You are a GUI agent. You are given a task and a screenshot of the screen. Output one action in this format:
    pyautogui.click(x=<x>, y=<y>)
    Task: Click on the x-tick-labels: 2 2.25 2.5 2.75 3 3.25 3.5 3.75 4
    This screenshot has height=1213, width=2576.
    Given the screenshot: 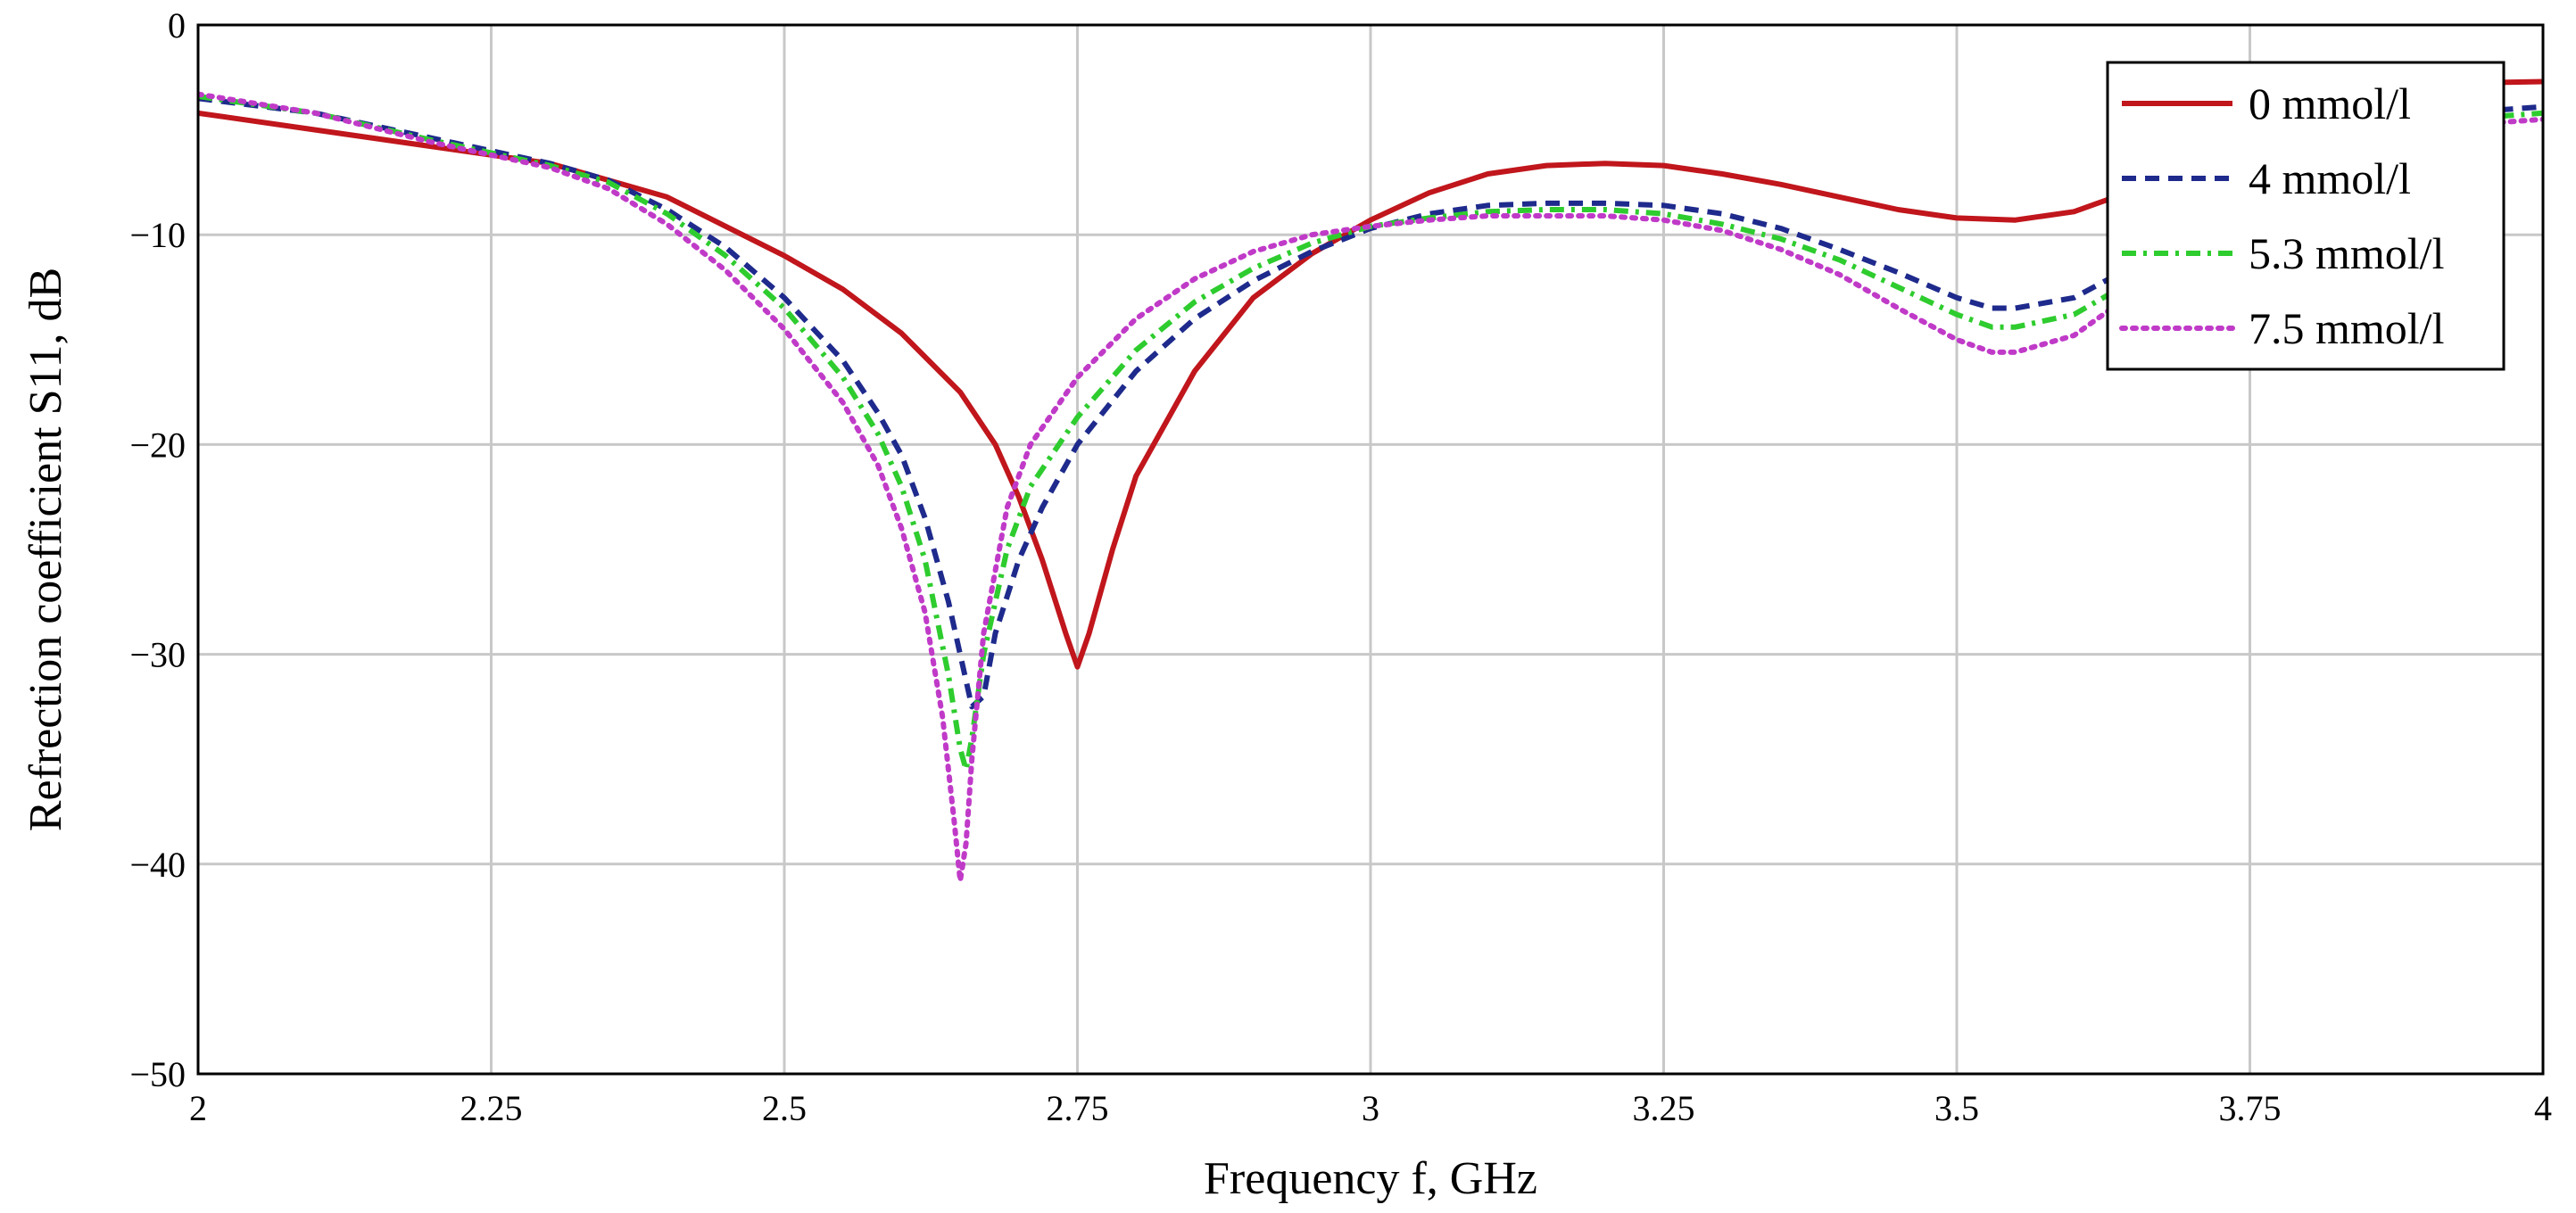 What is the action you would take?
    pyautogui.click(x=1370, y=1108)
    